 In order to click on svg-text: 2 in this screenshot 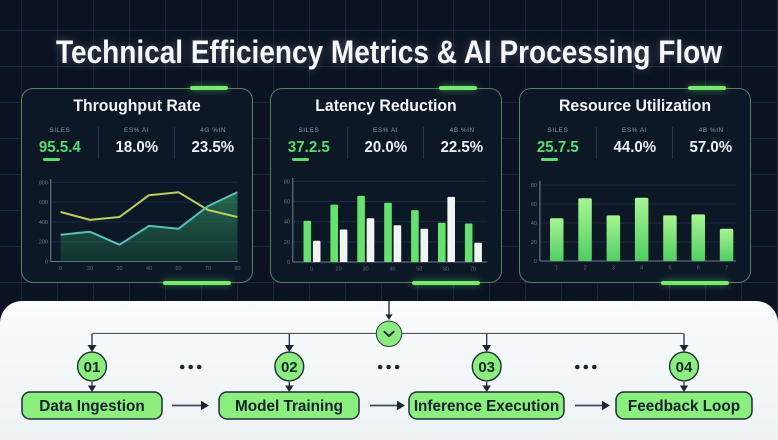, I will do `click(585, 269)`.